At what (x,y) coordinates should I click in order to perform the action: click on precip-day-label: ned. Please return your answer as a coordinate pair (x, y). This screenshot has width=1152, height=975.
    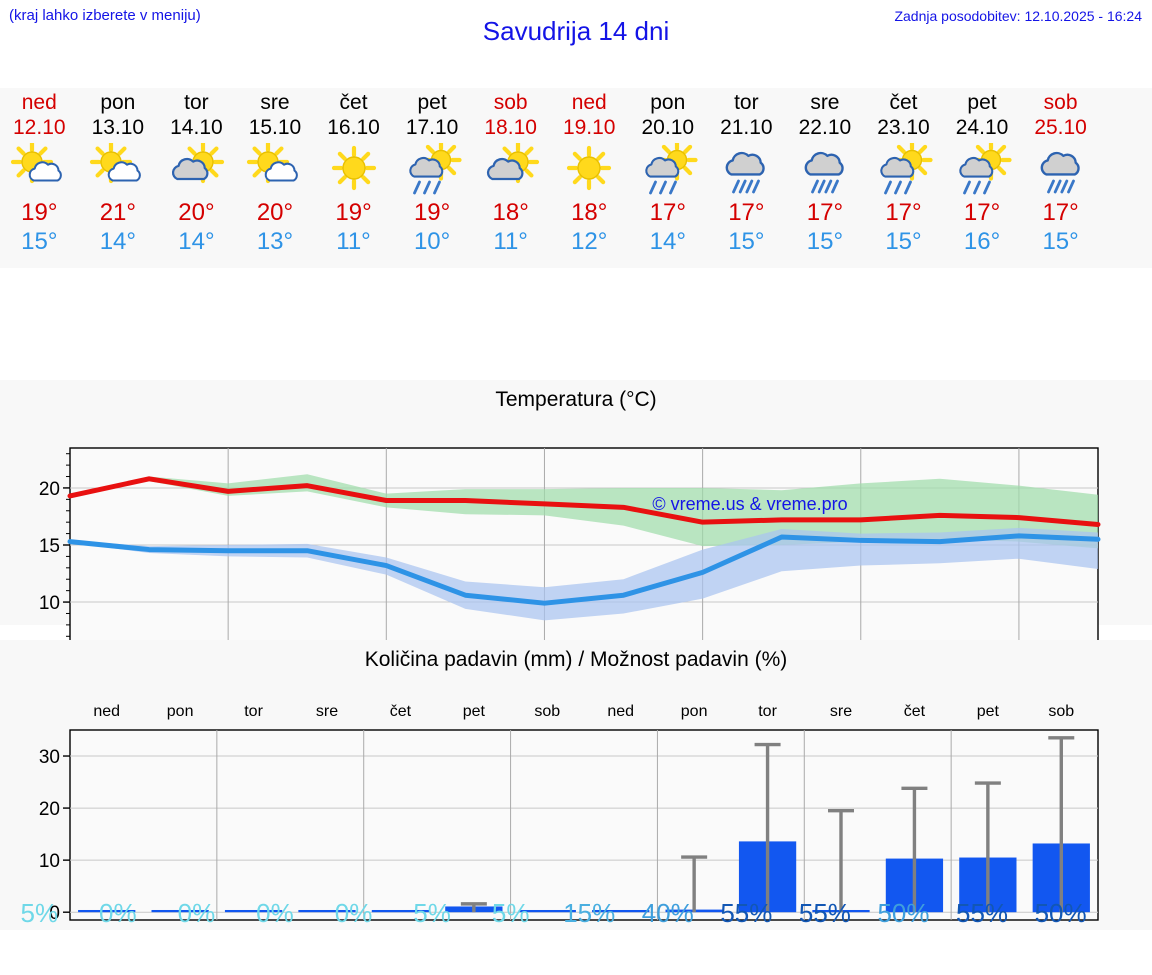
    Looking at the image, I should click on (106, 711).